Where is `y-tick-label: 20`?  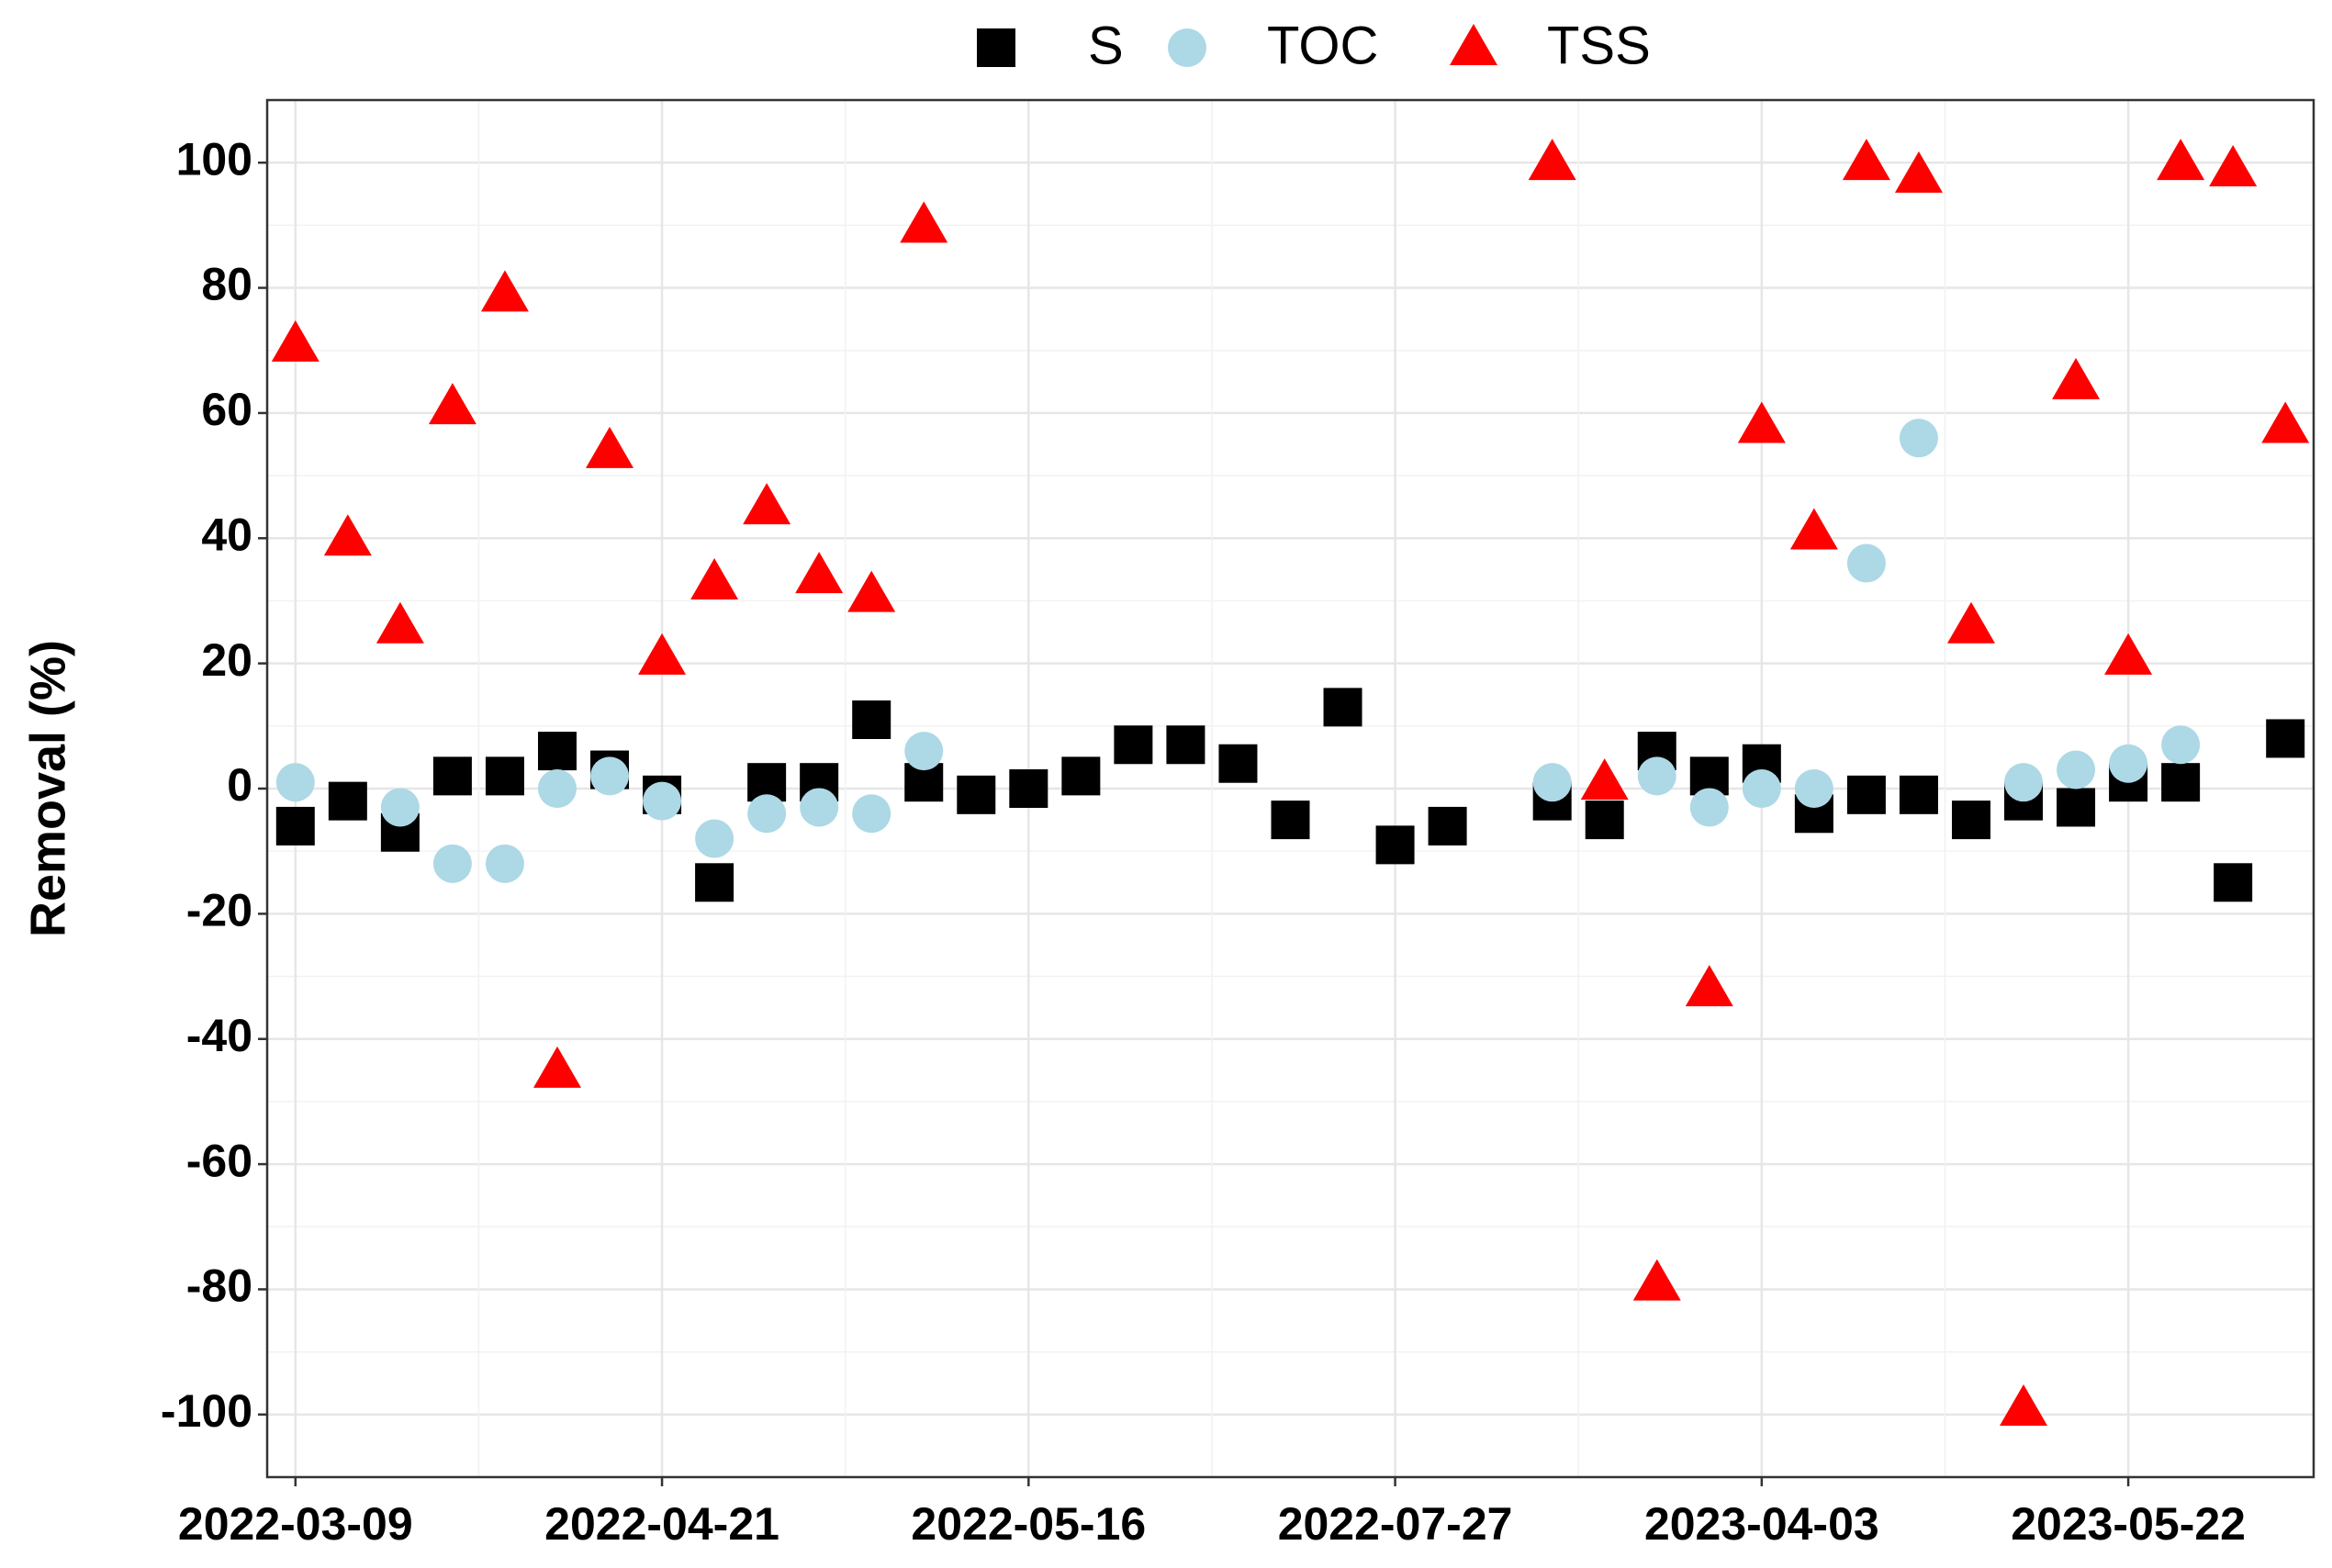
y-tick-label: 20 is located at coordinates (226, 660).